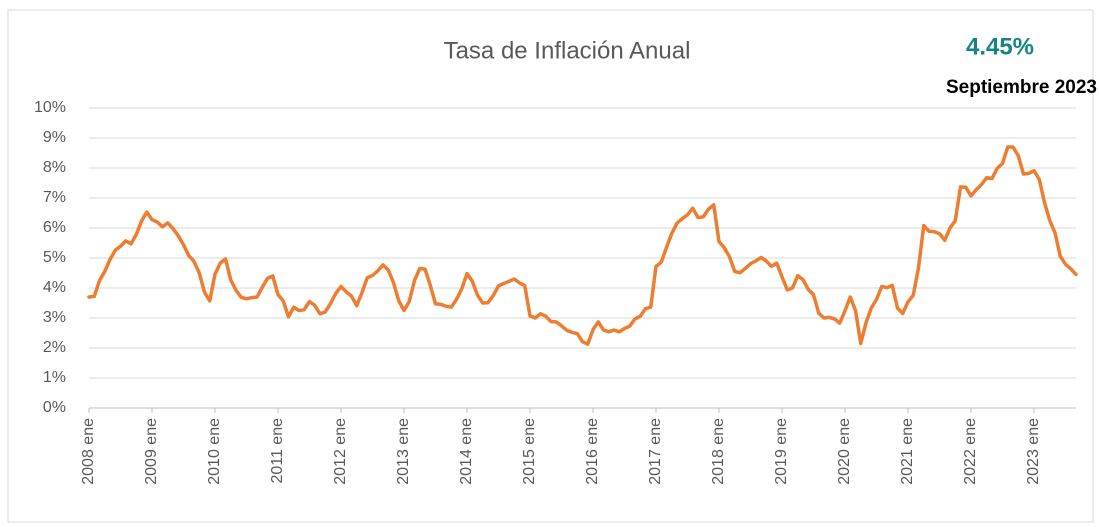 The height and width of the screenshot is (527, 1099). I want to click on x-tick-label: 2015 ene, so click(529, 451).